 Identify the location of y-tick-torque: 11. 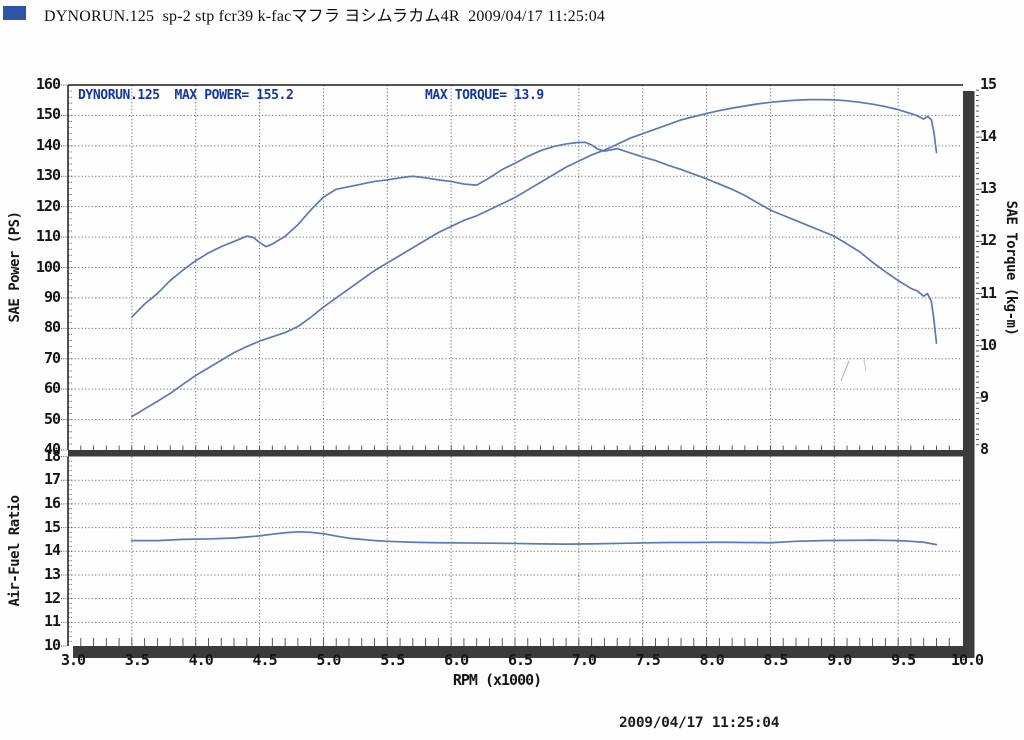
(988, 292).